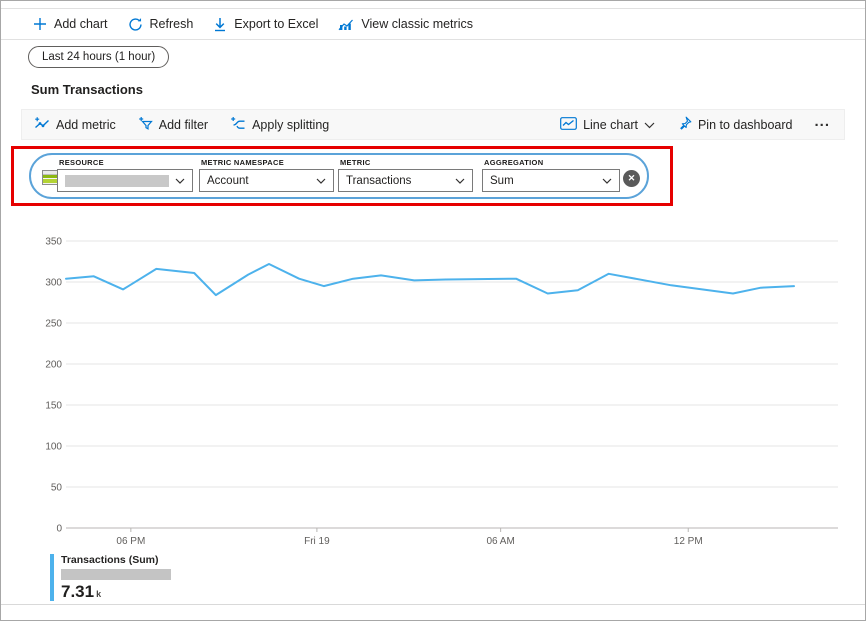 The height and width of the screenshot is (621, 866). I want to click on apply-splitting-button: Apply splitting, so click(279, 124).